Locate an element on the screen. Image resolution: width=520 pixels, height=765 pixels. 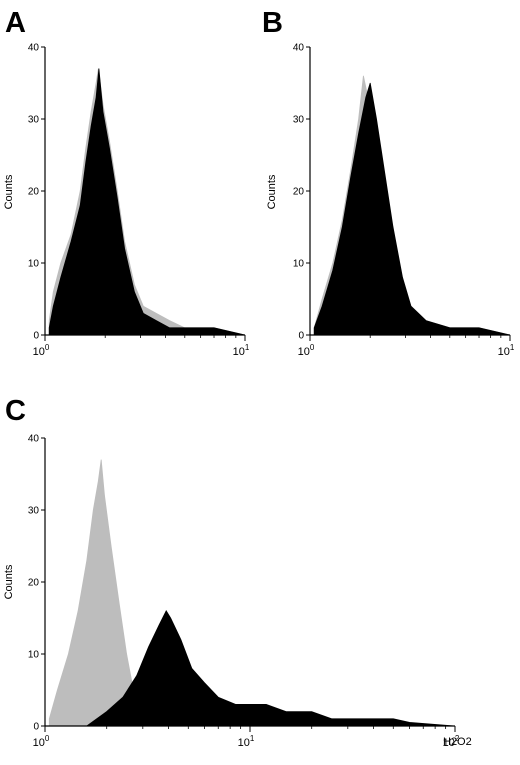
panel-letter-c: C is located at coordinates (15, 411).